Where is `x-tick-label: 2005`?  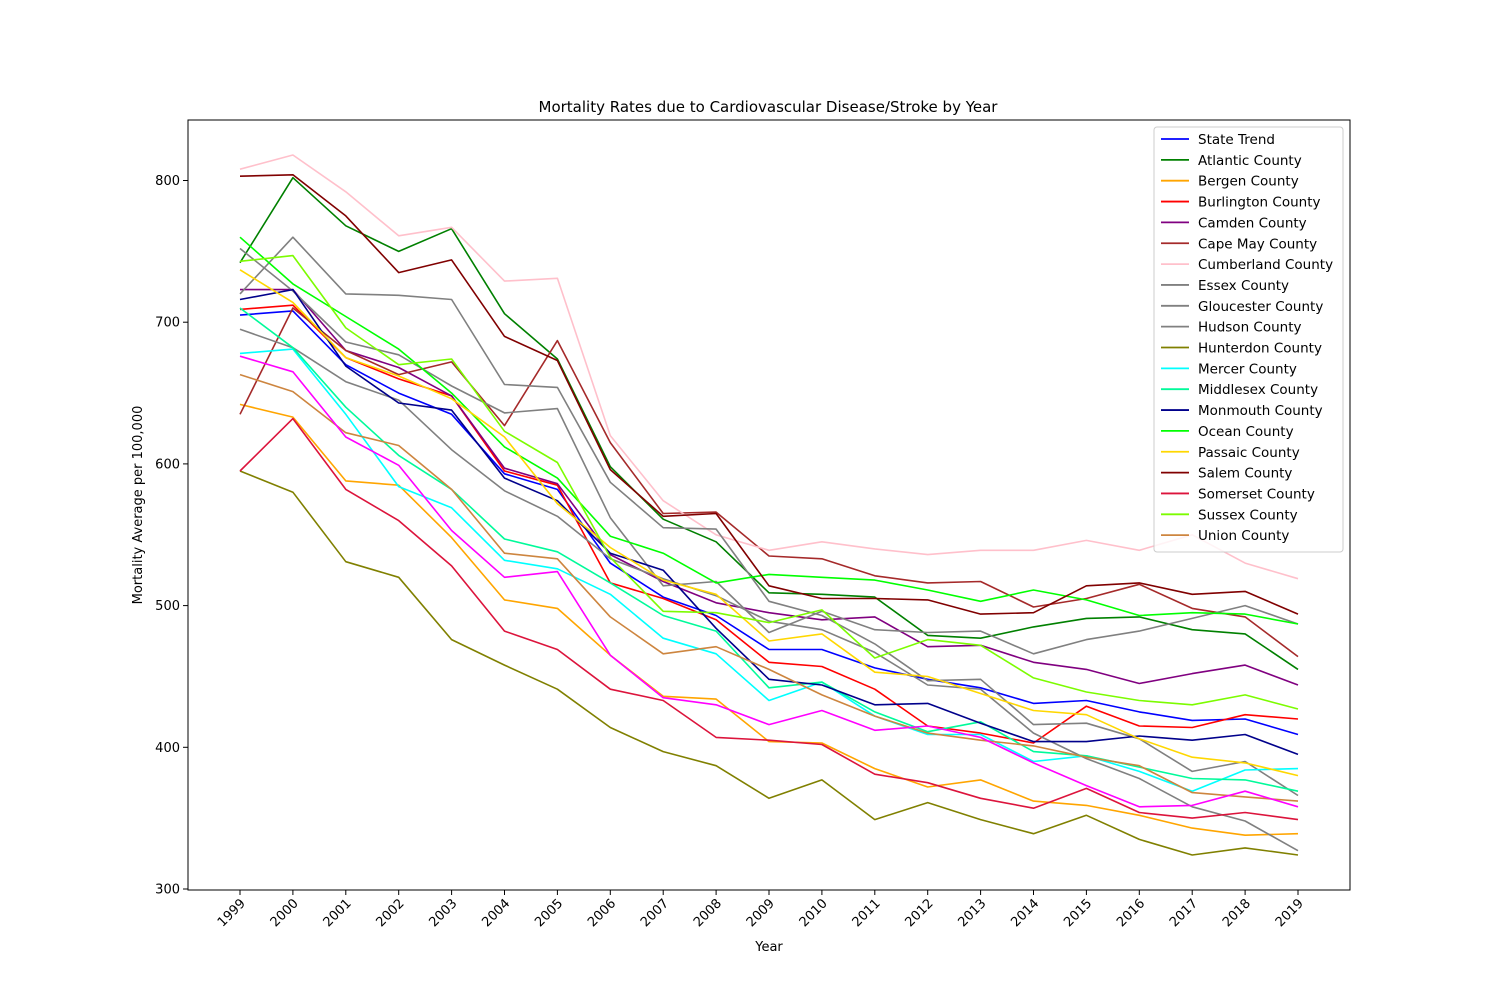
x-tick-label: 2005 is located at coordinates (549, 913).